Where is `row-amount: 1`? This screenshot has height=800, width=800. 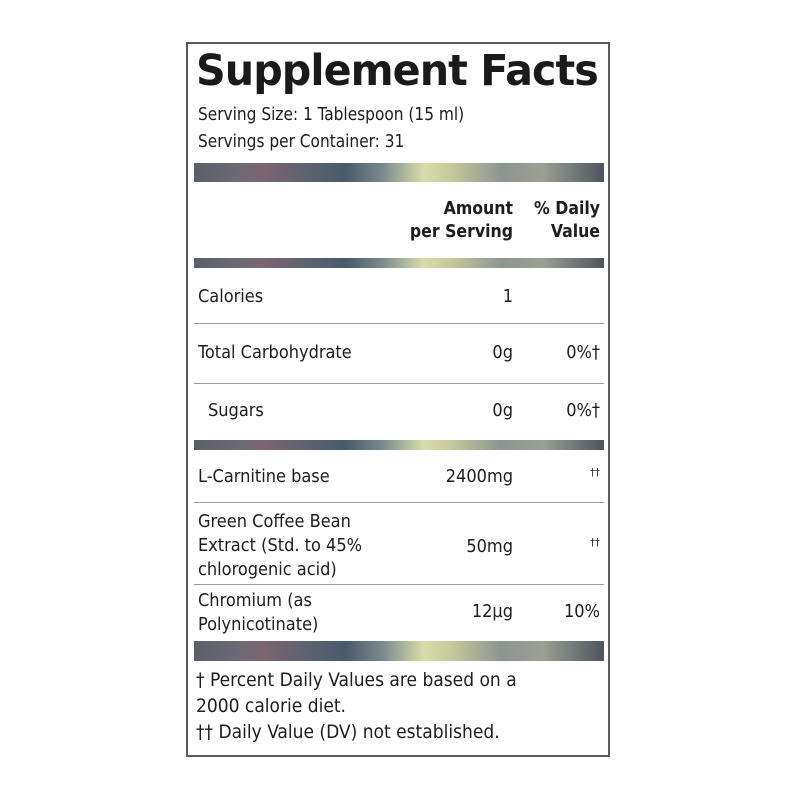 row-amount: 1 is located at coordinates (507, 296).